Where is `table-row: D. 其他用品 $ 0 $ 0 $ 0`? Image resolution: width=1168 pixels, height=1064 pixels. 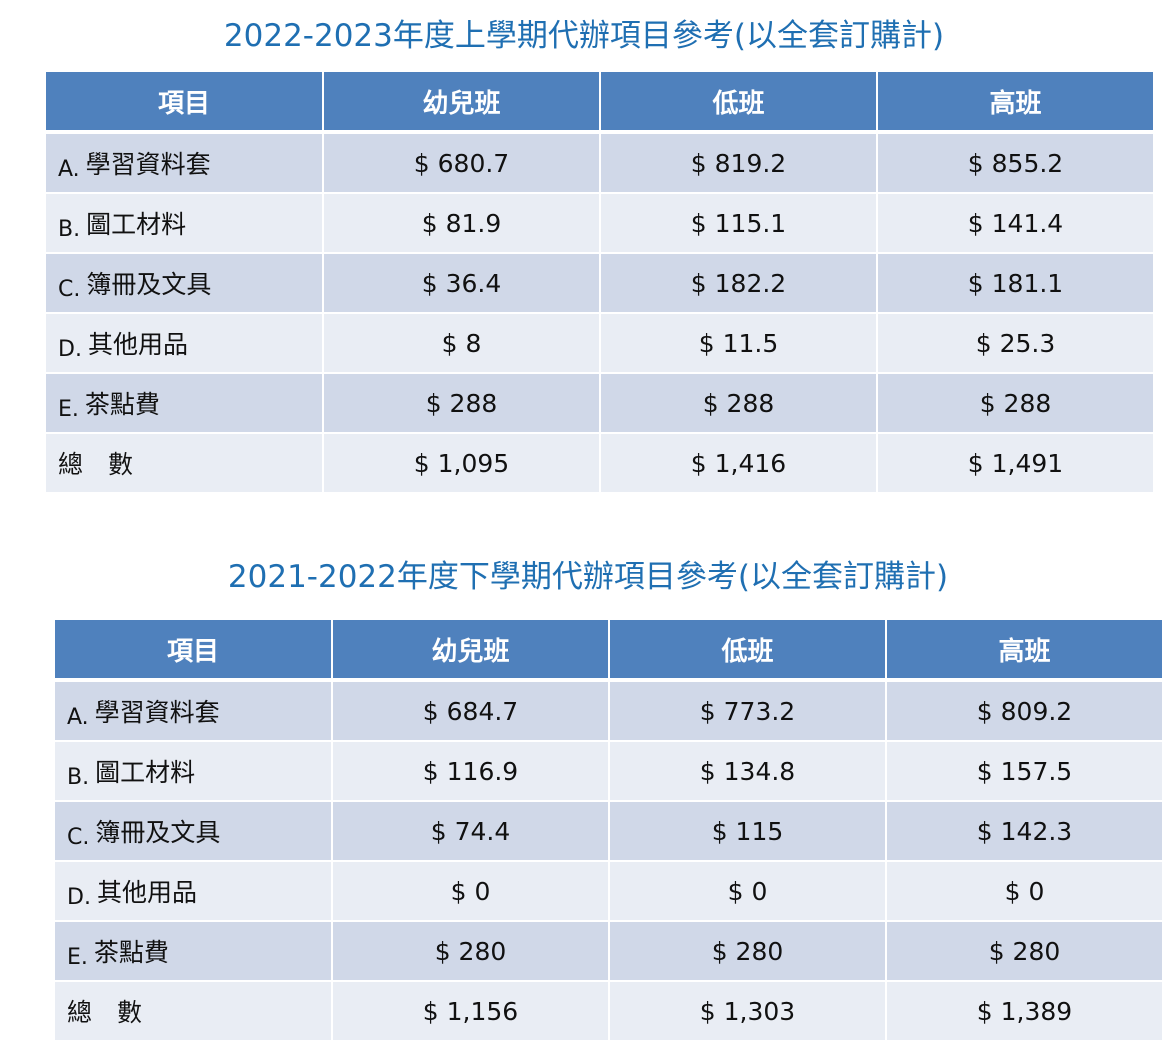
table-row: D. 其他用品 $ 0 $ 0 $ 0 is located at coordinates (608, 891).